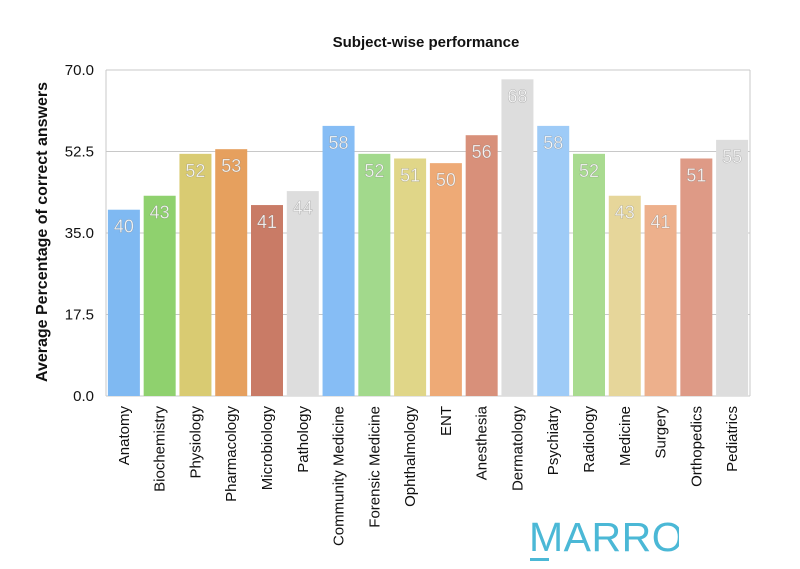 Image resolution: width=800 pixels, height=569 pixels. What do you see at coordinates (160, 449) in the screenshot?
I see `x-tick-label: Biochemistry` at bounding box center [160, 449].